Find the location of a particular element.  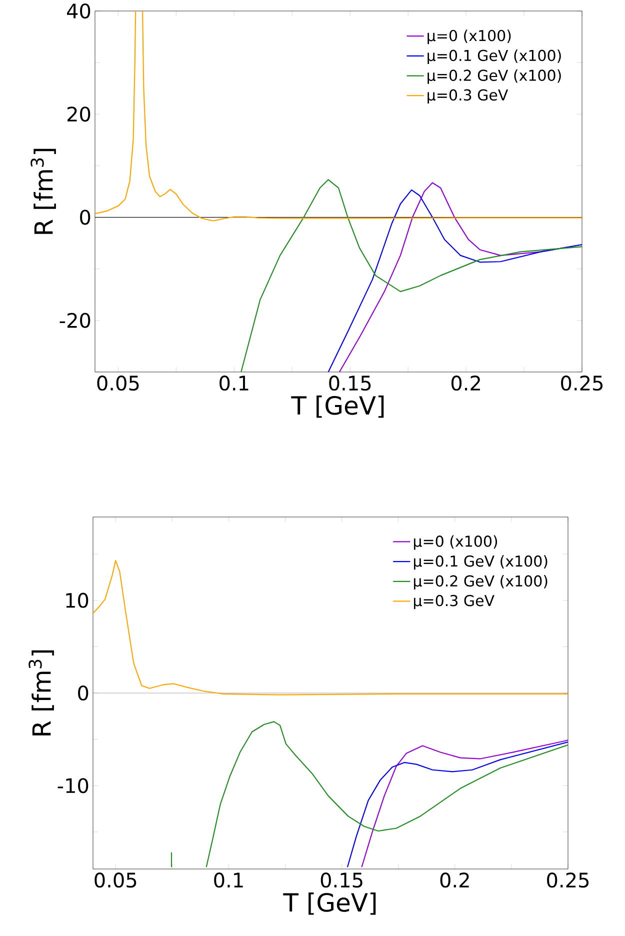

y-tick-label: 40 is located at coordinates (78, 11).